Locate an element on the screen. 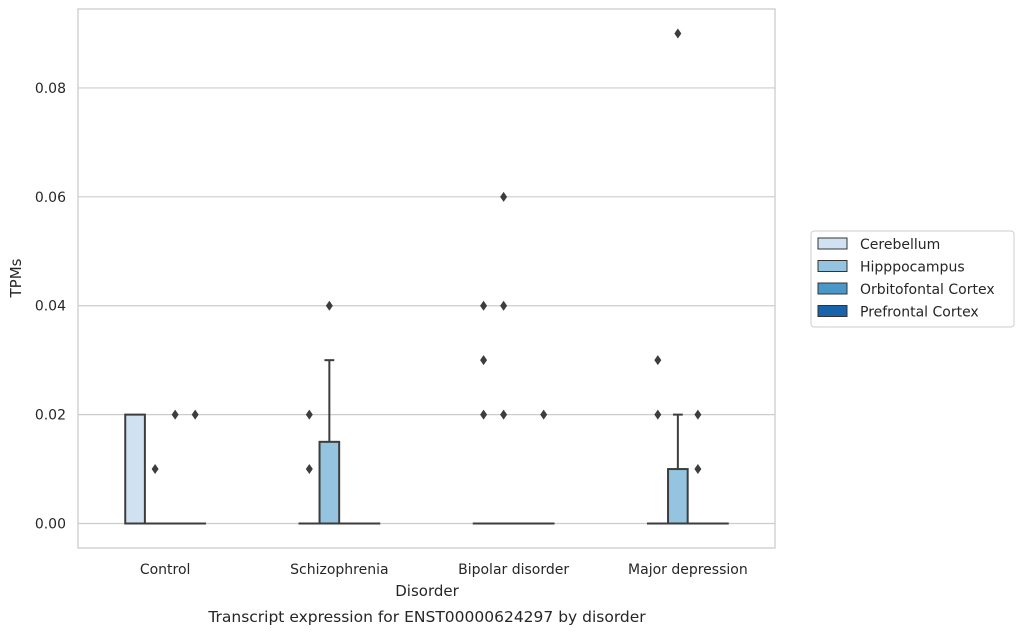 The image size is (1023, 634). legend-label: Hipppocampus is located at coordinates (912, 268).